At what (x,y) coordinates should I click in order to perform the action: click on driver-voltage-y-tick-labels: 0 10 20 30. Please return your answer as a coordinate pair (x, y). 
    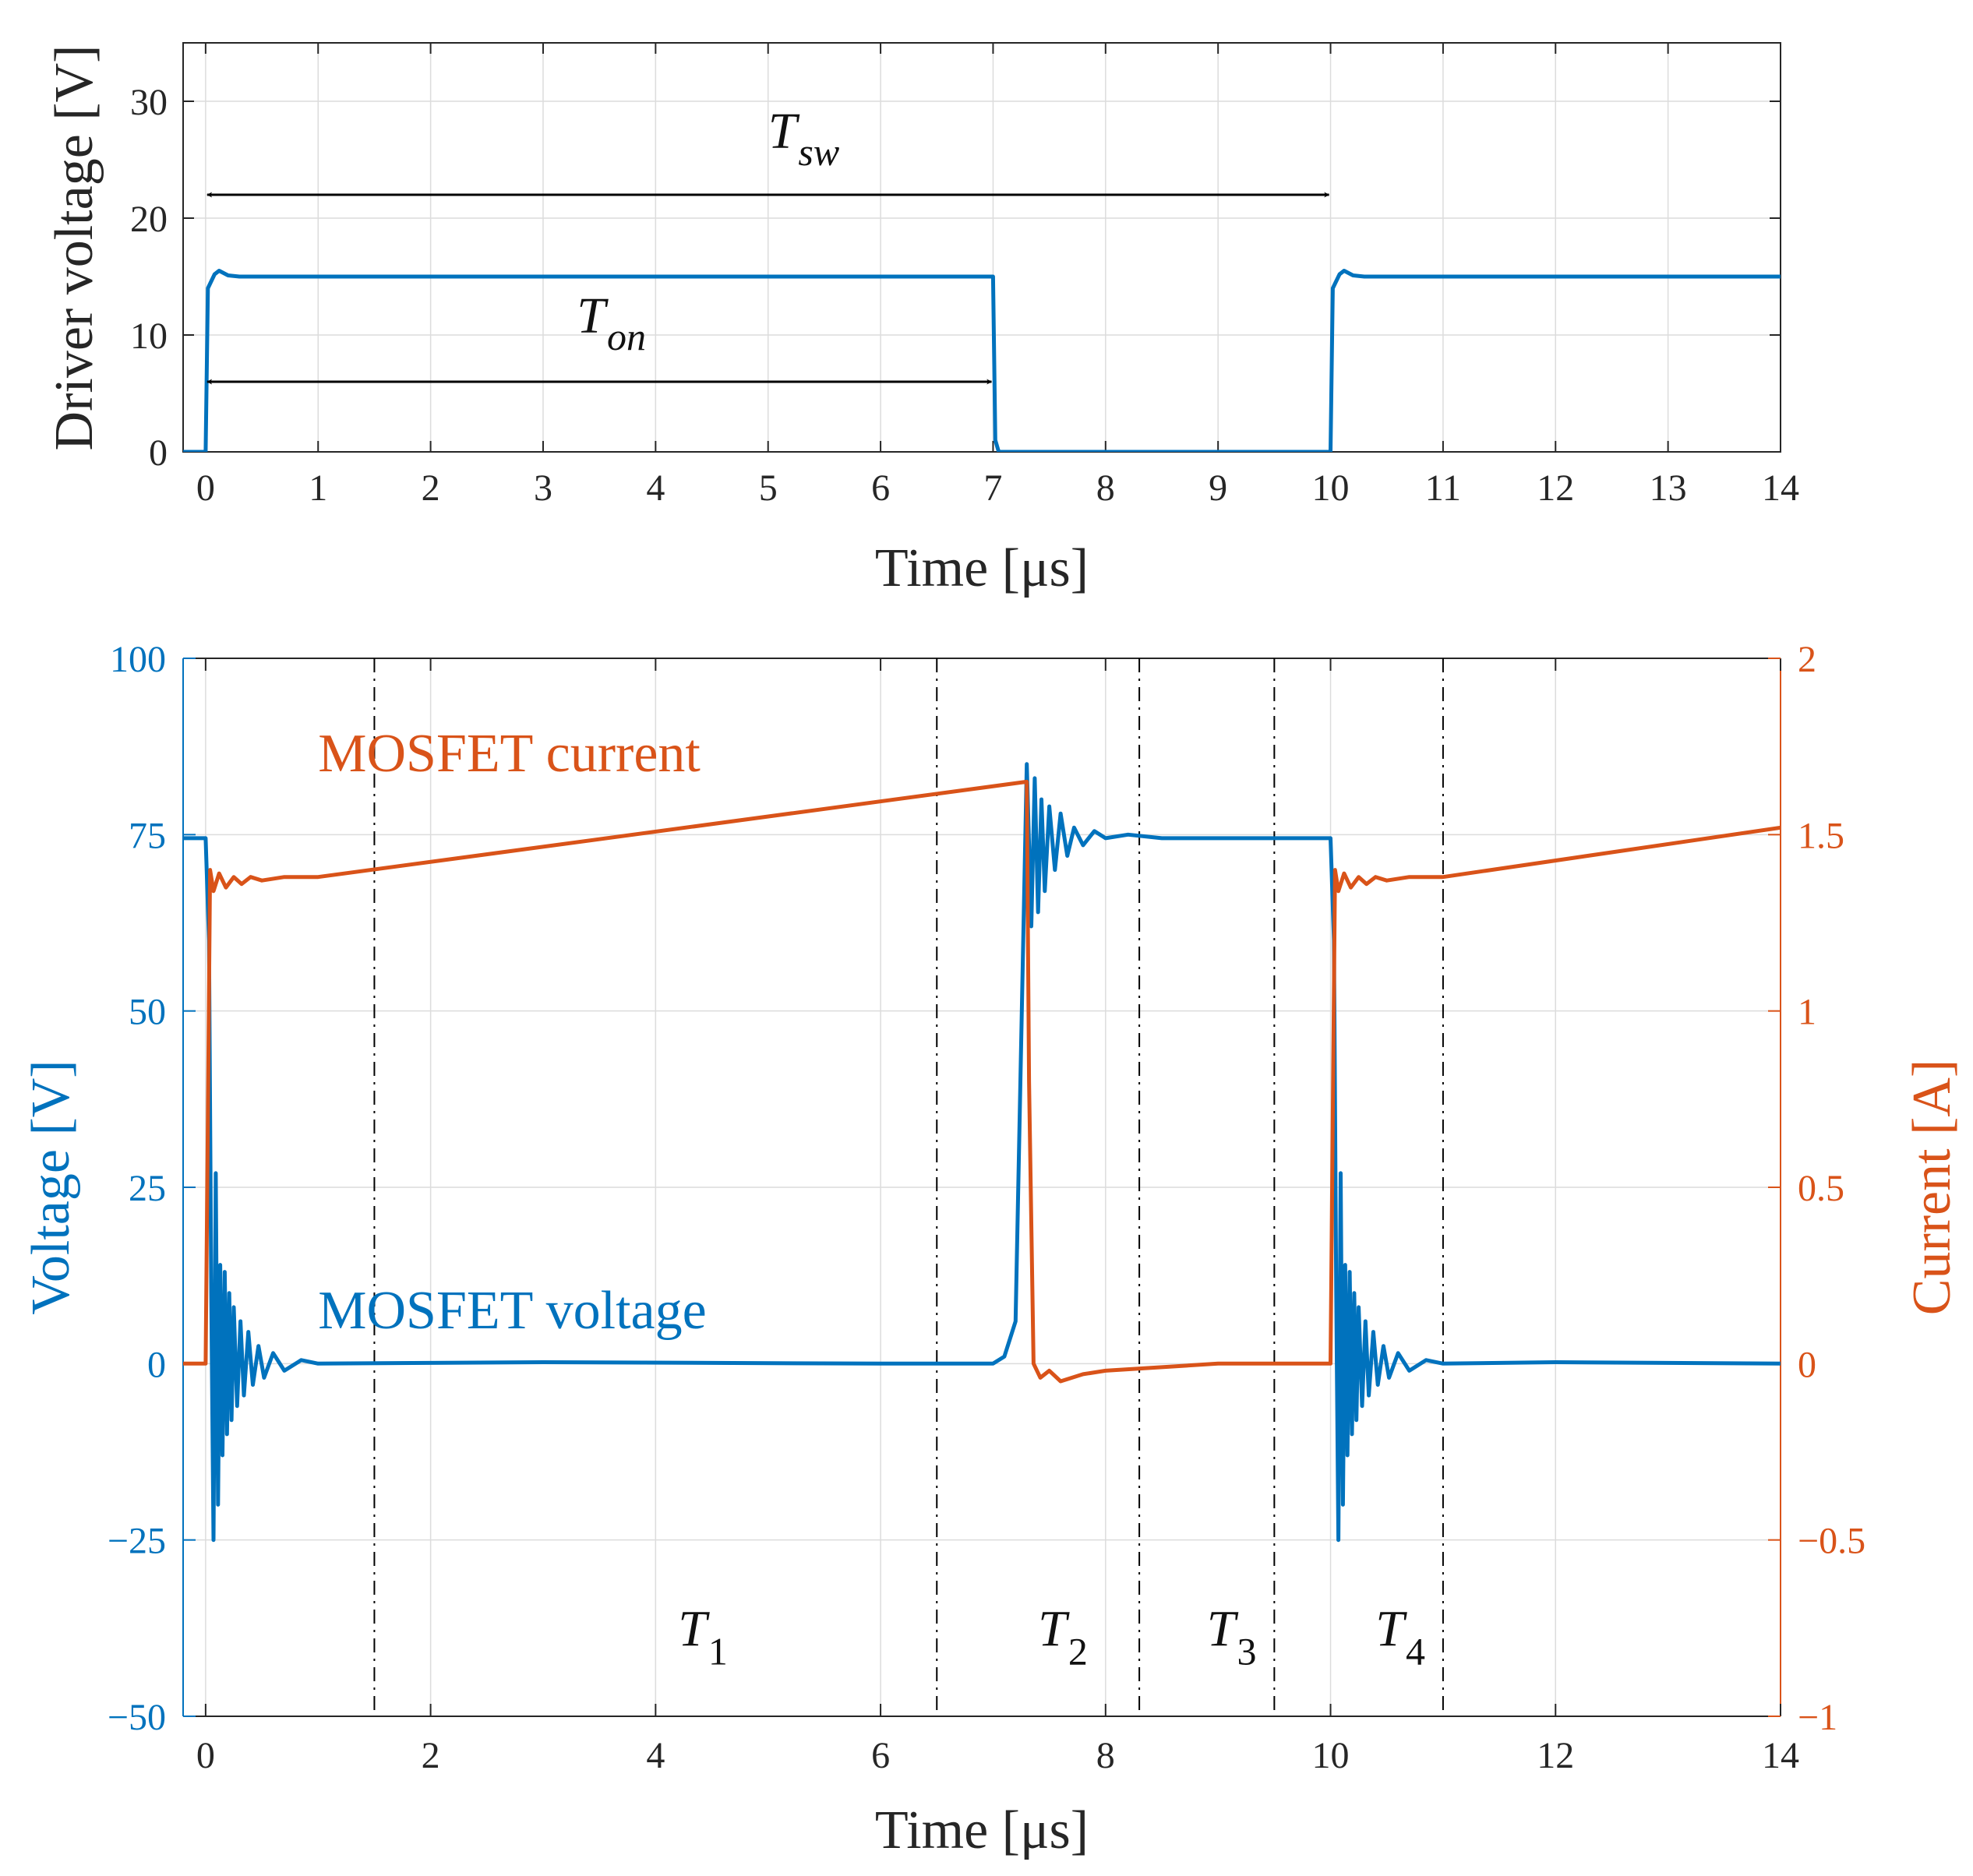
    Looking at the image, I should click on (149, 278).